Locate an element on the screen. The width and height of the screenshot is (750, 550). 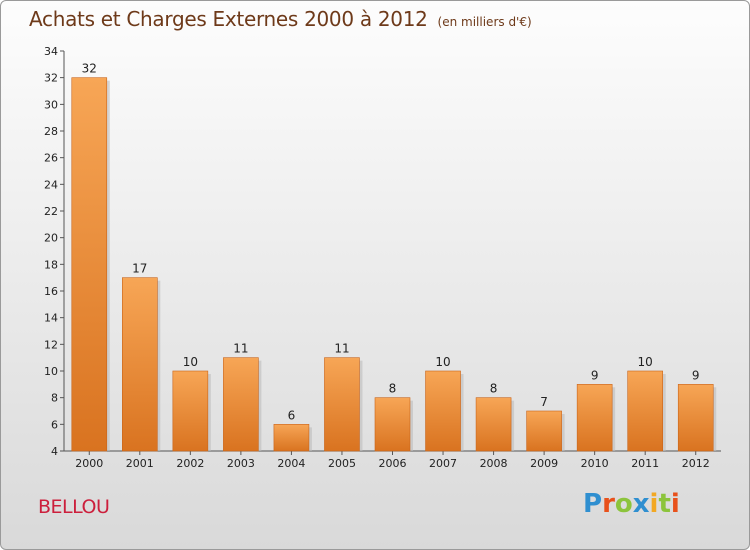
x-tick-label: 2011 is located at coordinates (645, 463).